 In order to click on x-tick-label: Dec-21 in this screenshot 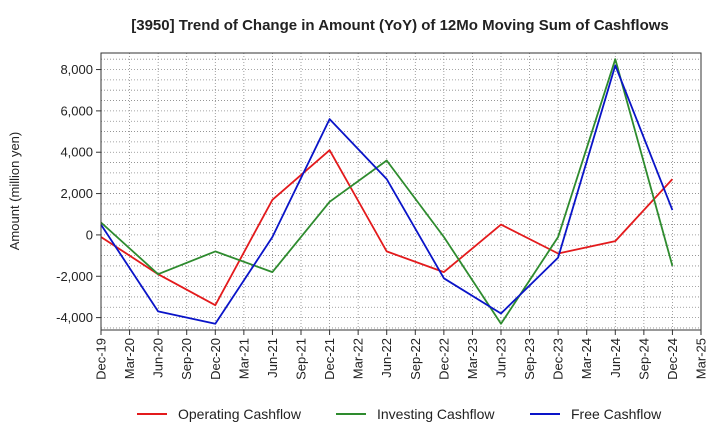, I will do `click(329, 359)`.